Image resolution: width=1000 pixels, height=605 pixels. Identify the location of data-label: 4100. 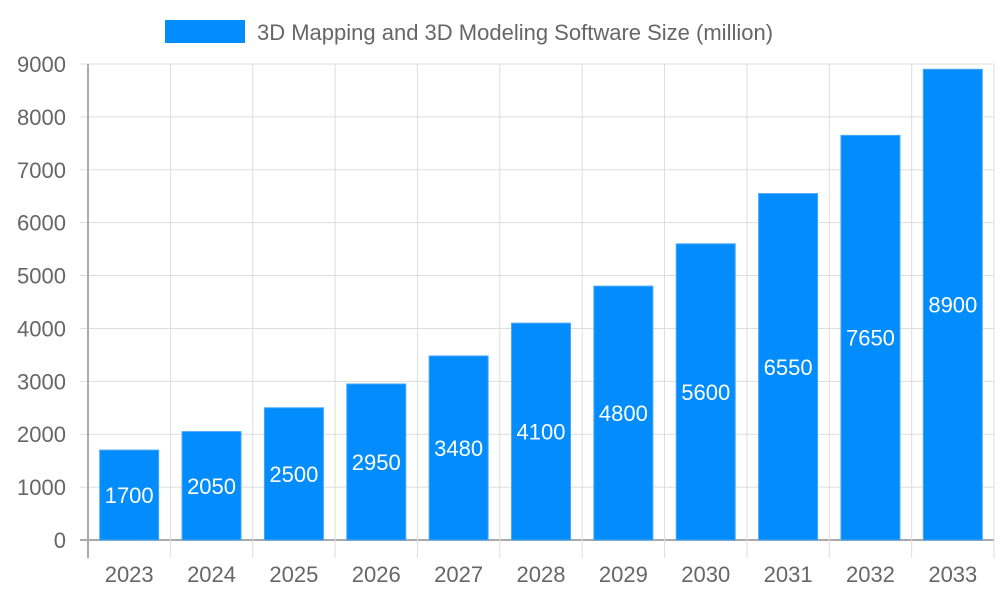
(541, 432).